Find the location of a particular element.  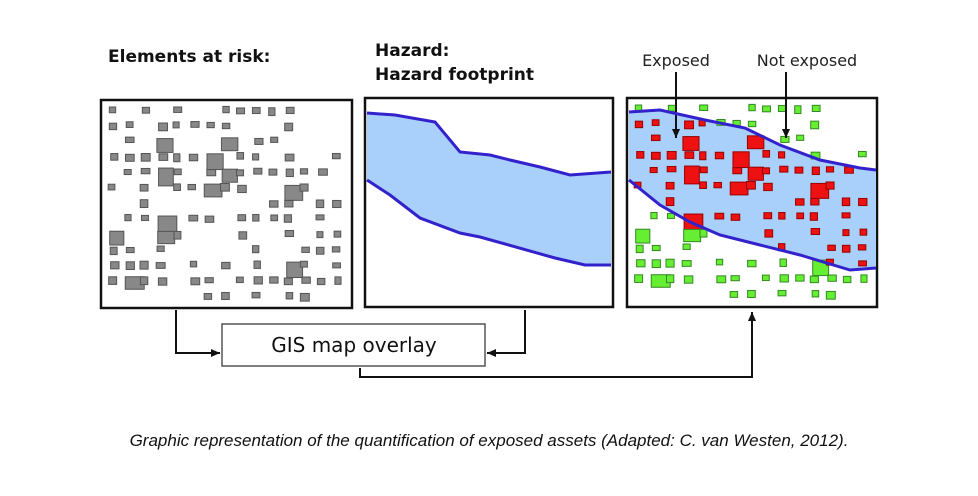

overlay-label: GIS map overlay is located at coordinates (354, 345).